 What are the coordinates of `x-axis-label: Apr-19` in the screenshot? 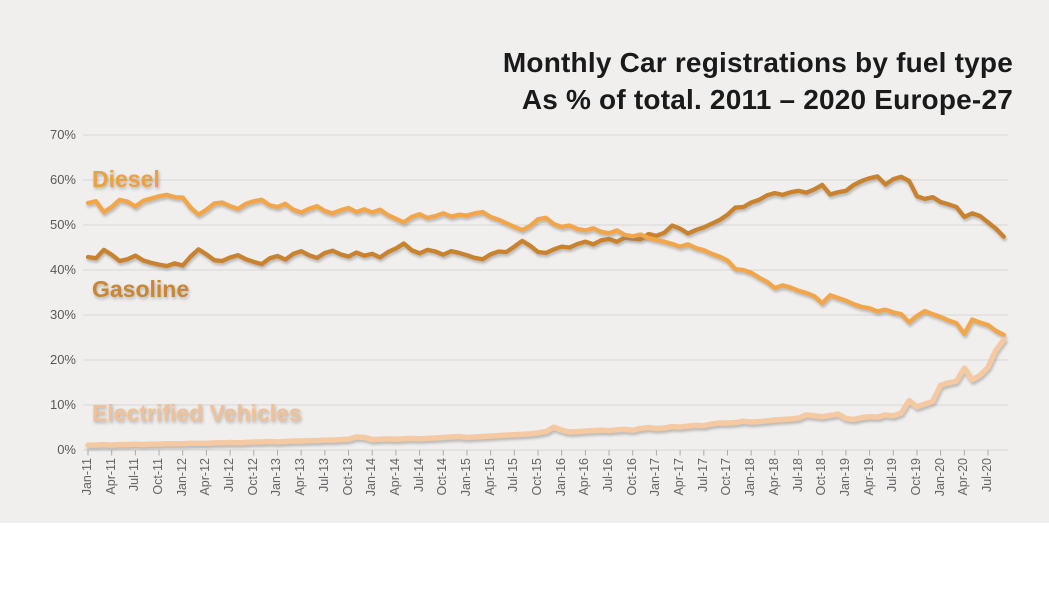 It's located at (868, 477).